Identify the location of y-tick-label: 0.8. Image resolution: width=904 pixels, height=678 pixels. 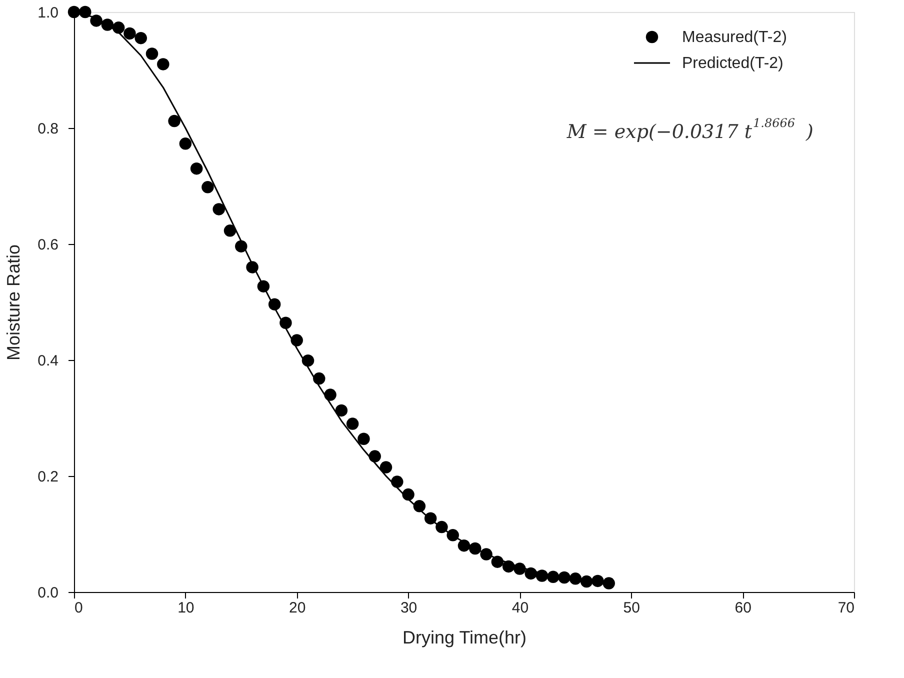
(48, 129).